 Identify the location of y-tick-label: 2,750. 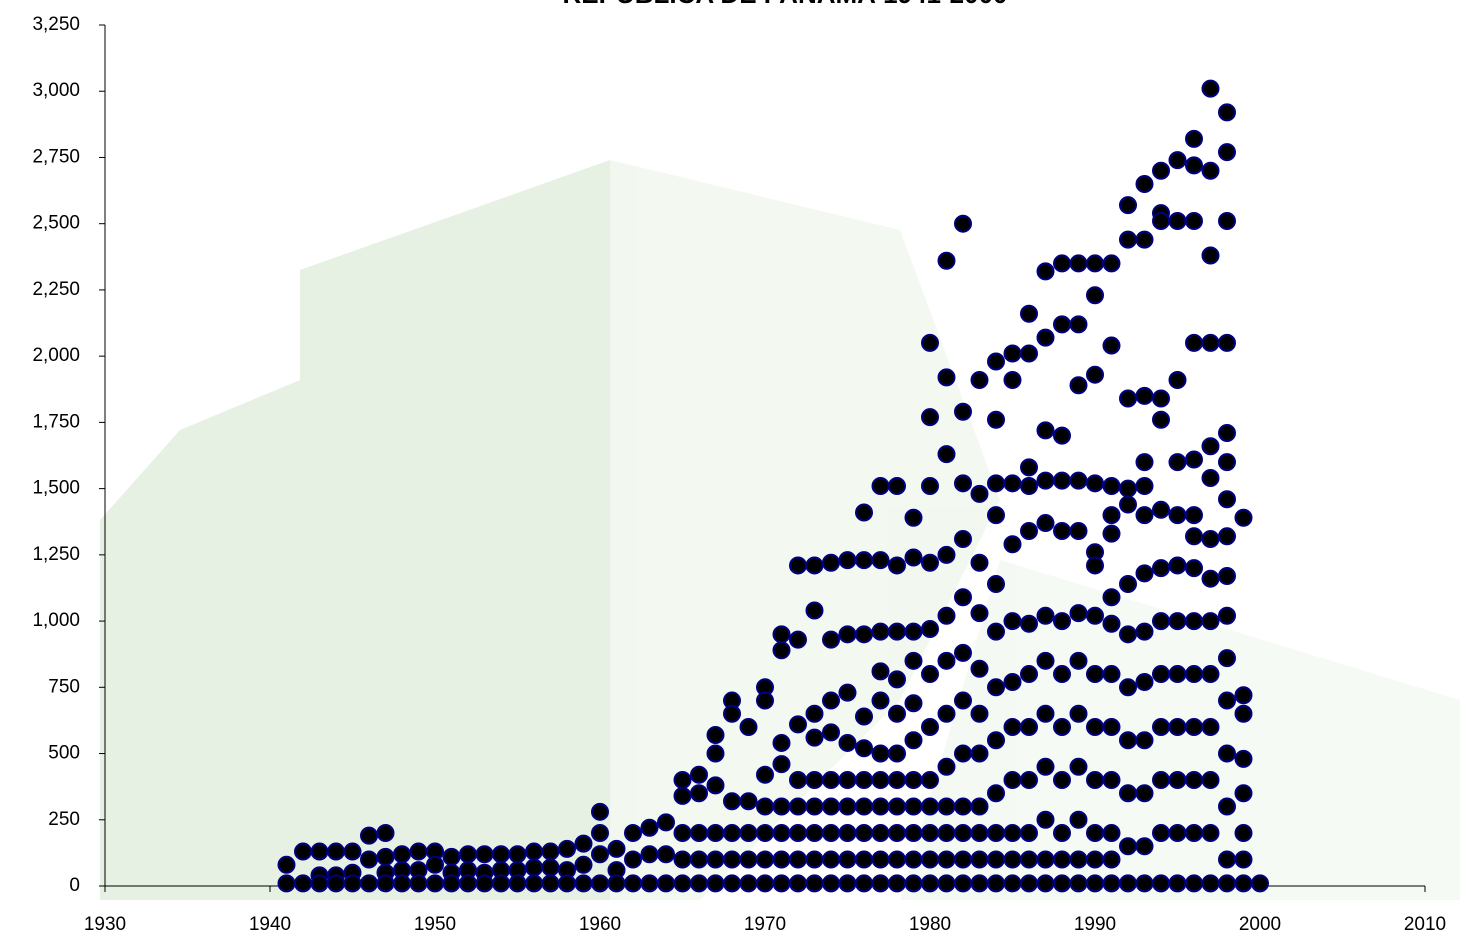
(56, 156).